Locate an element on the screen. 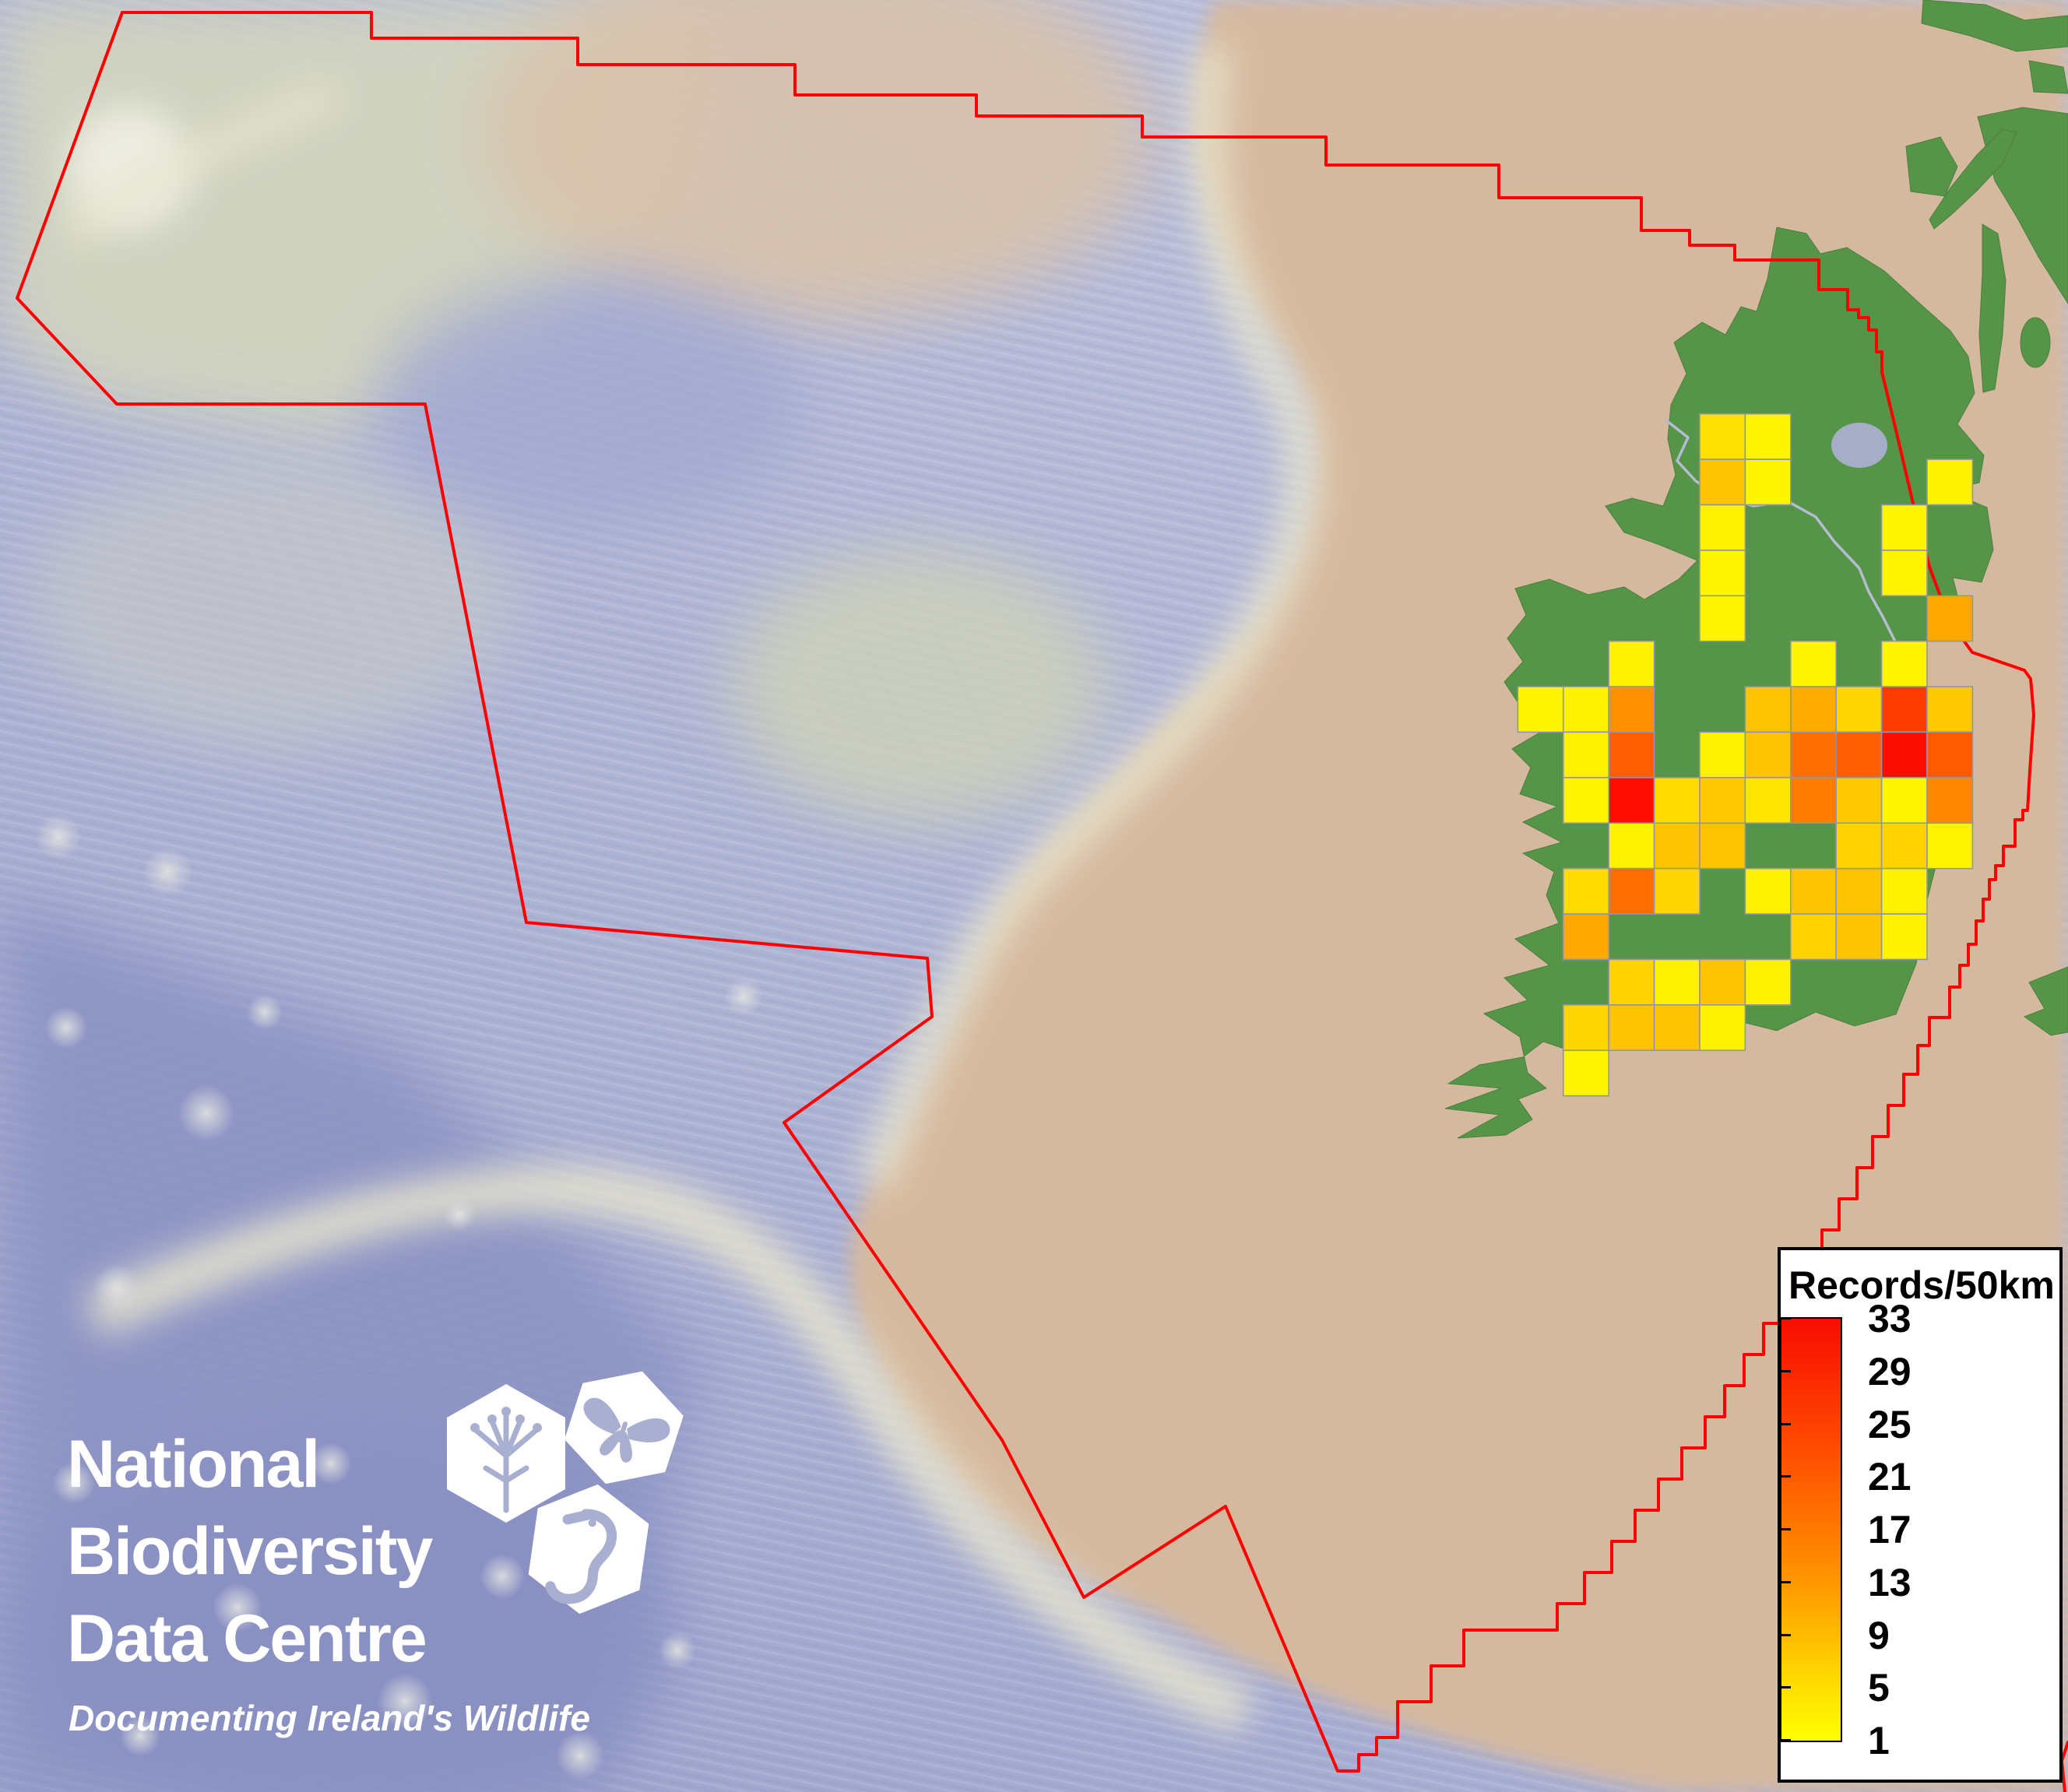 The height and width of the screenshot is (1792, 2068). grid-cell-r5-c8 is located at coordinates (1904, 663).